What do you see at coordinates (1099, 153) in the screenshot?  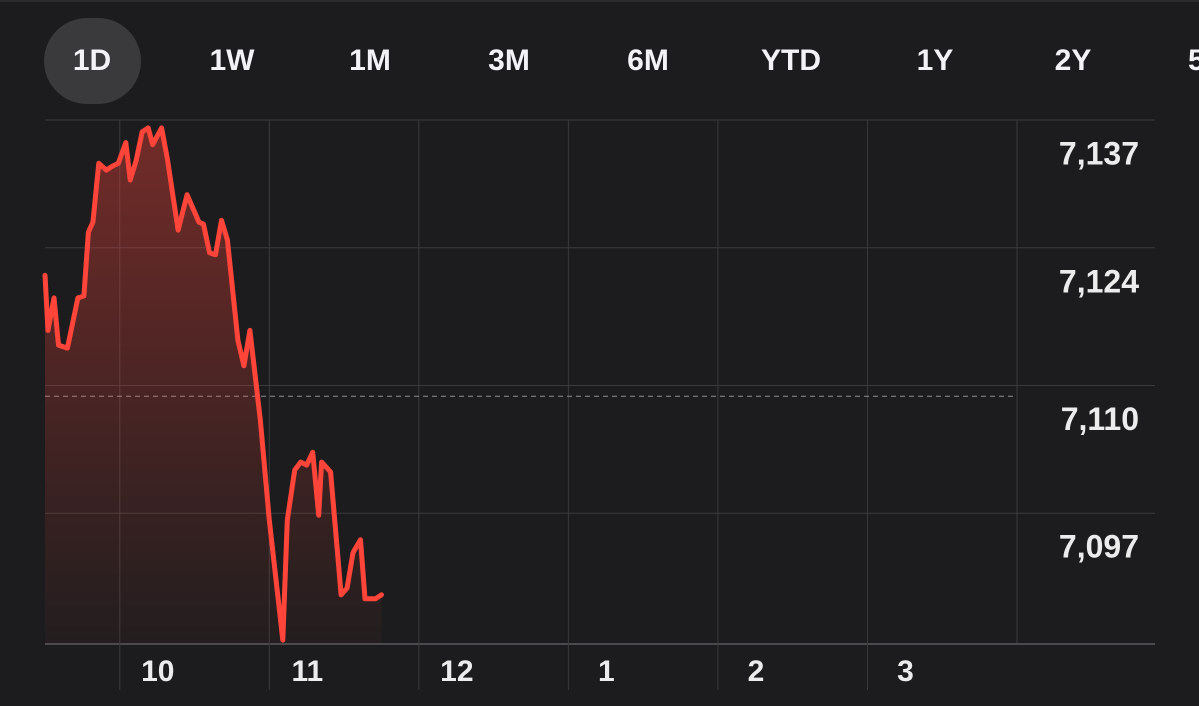 I see `y-tick-label: 7,137` at bounding box center [1099, 153].